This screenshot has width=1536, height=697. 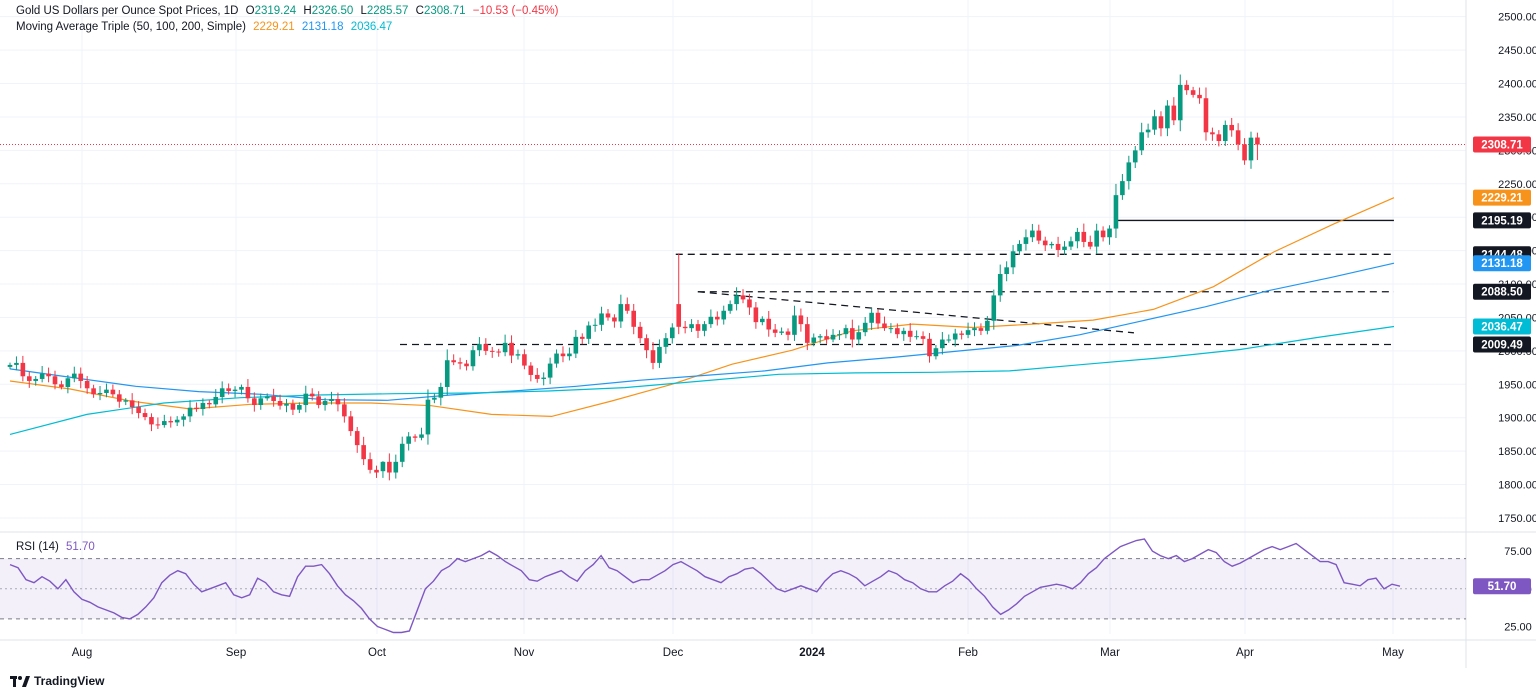 What do you see at coordinates (705, 586) in the screenshot?
I see `rsi-line` at bounding box center [705, 586].